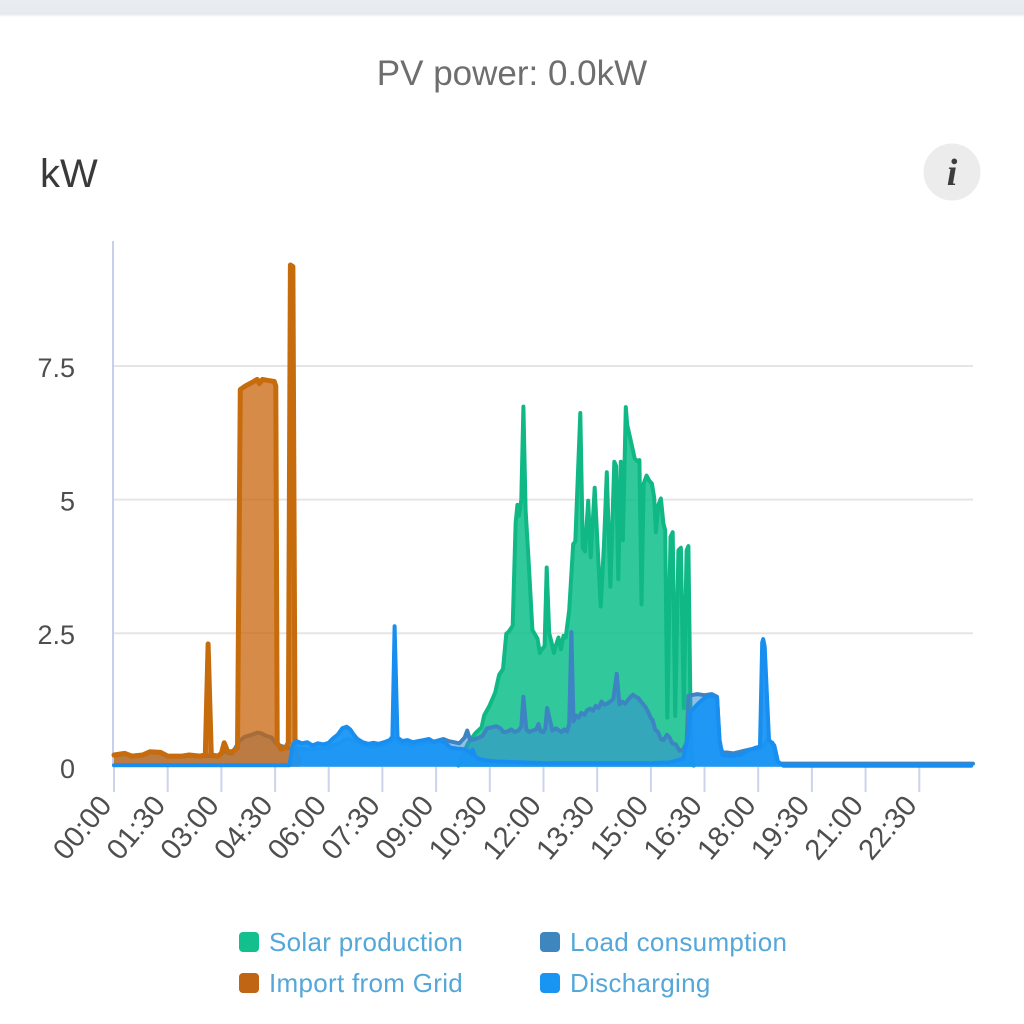  Describe the element at coordinates (67, 502) in the screenshot. I see `svg-text: 5` at that location.